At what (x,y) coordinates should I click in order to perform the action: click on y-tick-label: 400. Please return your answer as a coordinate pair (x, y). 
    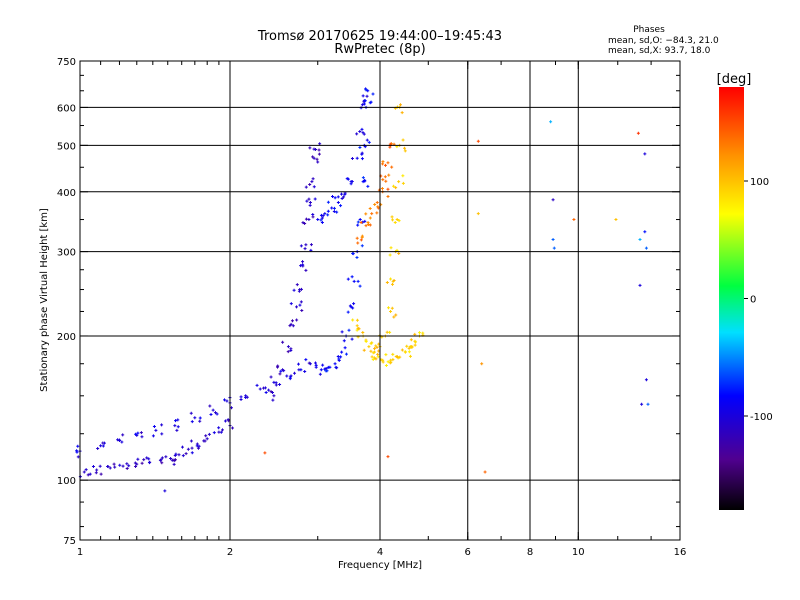
    Looking at the image, I should click on (66, 193).